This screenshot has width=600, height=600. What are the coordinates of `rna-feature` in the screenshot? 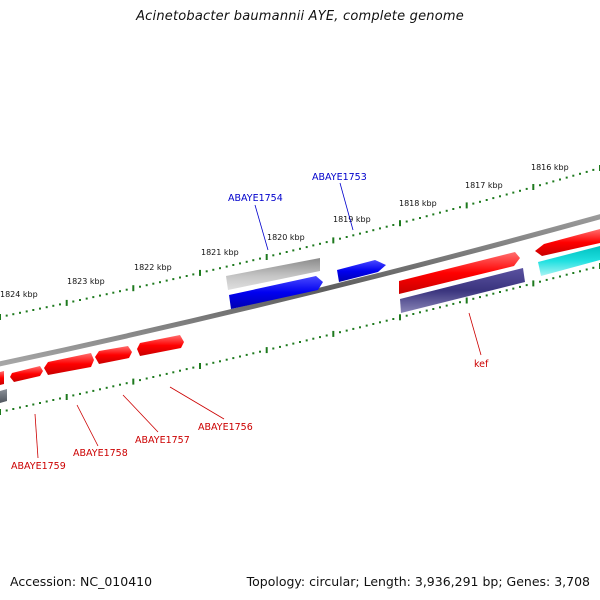 It's located at (462, 290).